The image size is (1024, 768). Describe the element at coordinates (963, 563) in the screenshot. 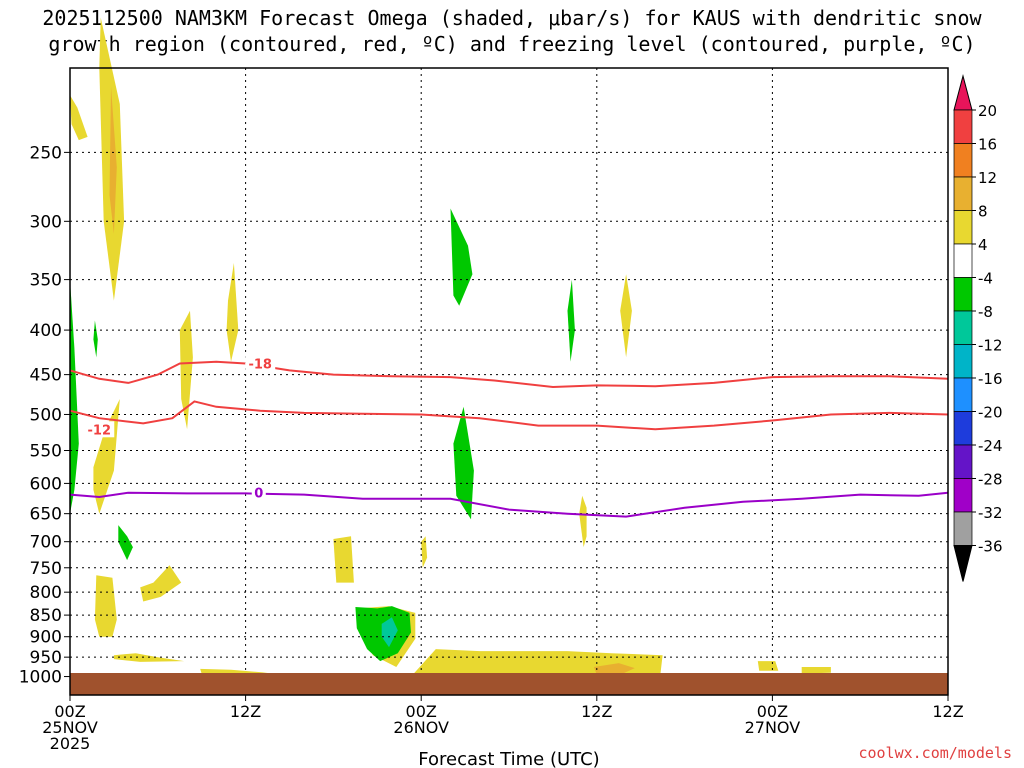

I see `colorbar-bottom-arrow` at that location.